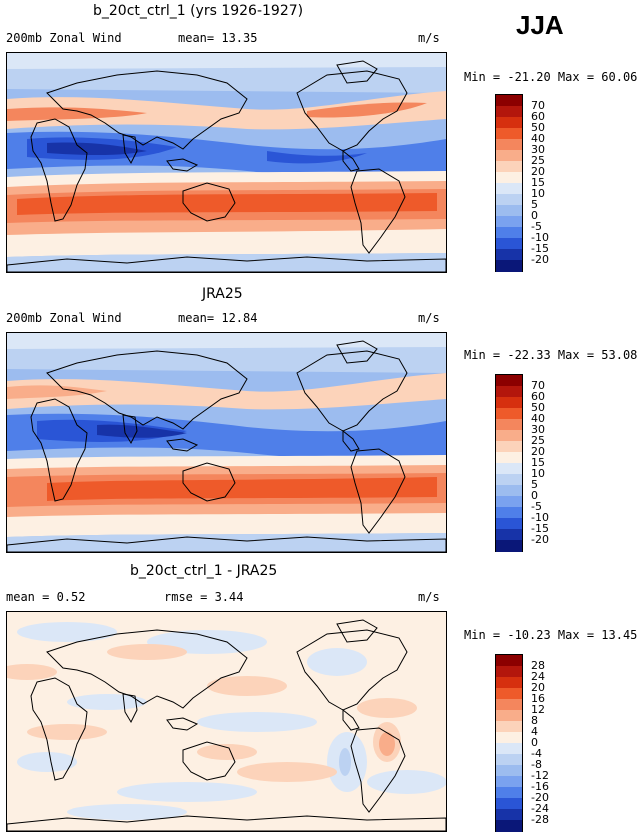  Describe the element at coordinates (536, 753) in the screenshot. I see `colorbar-label: -4` at that location.